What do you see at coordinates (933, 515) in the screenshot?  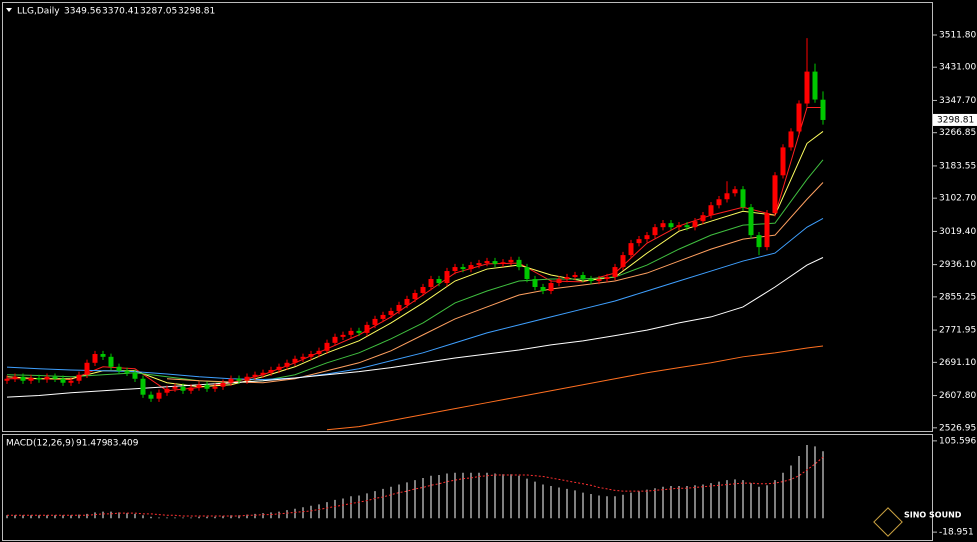 I see `logo-text: SINO SOUND` at bounding box center [933, 515].